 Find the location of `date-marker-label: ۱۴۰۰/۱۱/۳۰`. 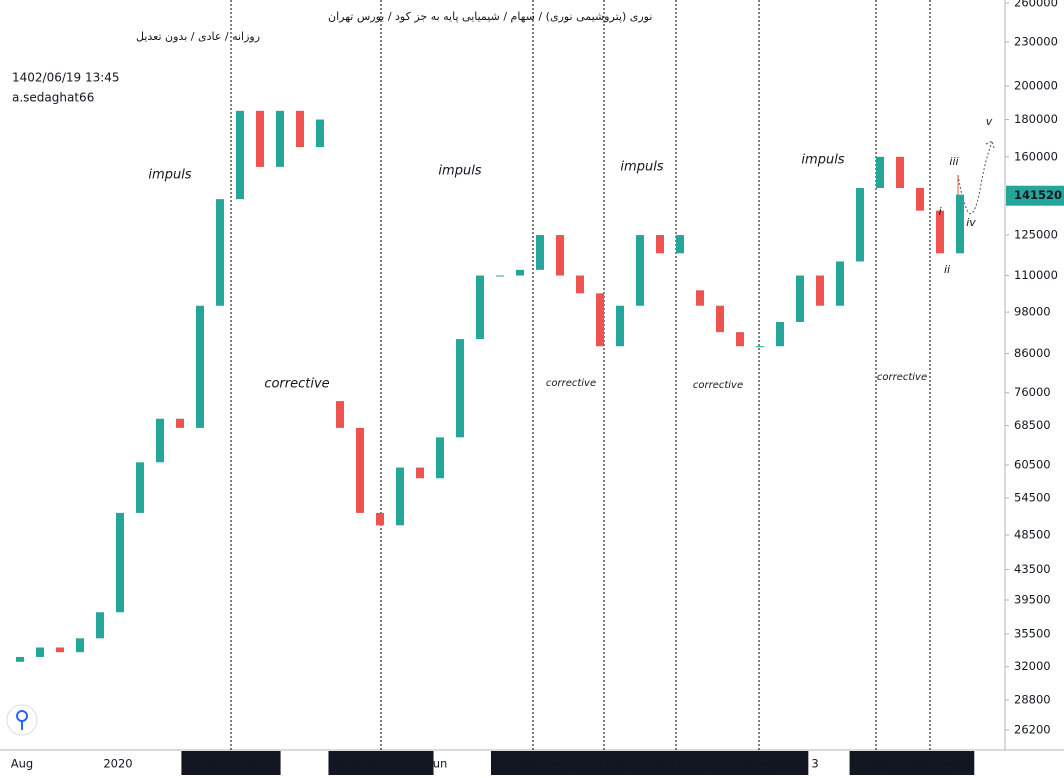

date-marker-label: ۱۴۰۰/۱۱/۳۰ is located at coordinates (604, 762).